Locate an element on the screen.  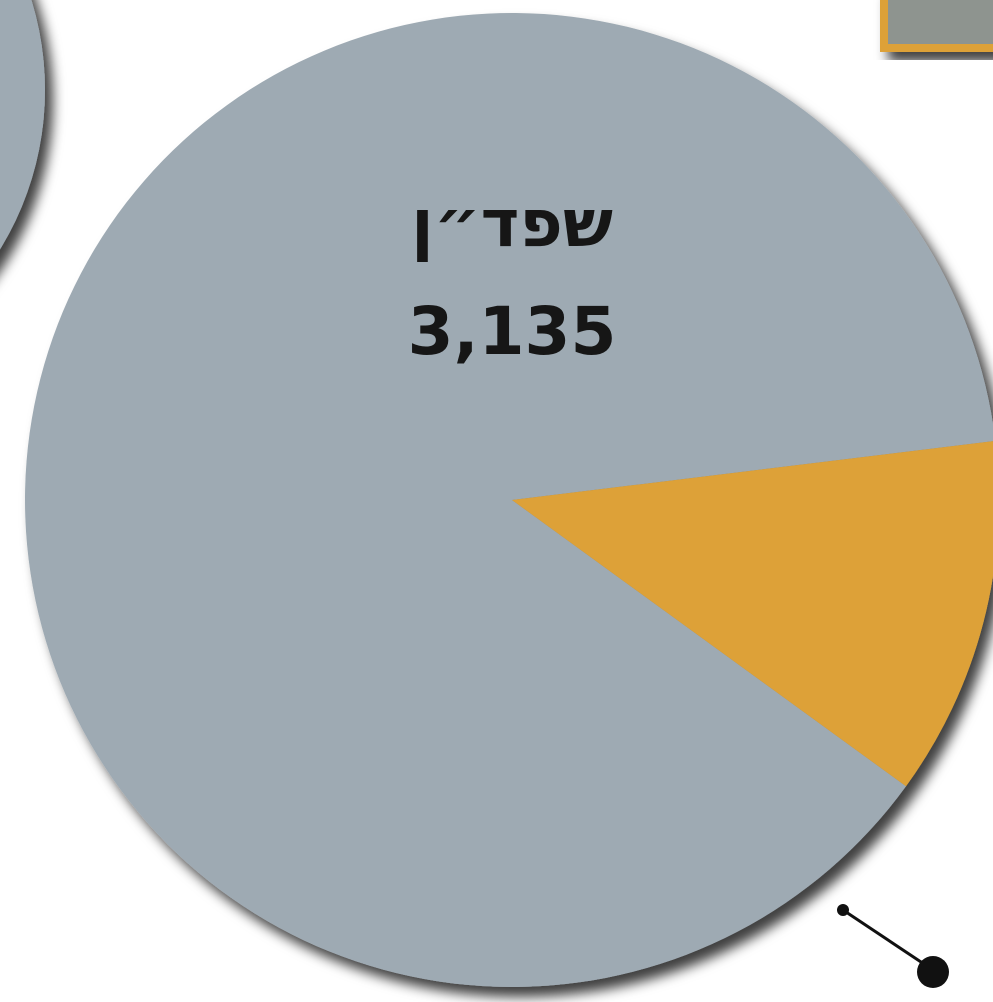
slice-value: 3,135 is located at coordinates (512, 331).